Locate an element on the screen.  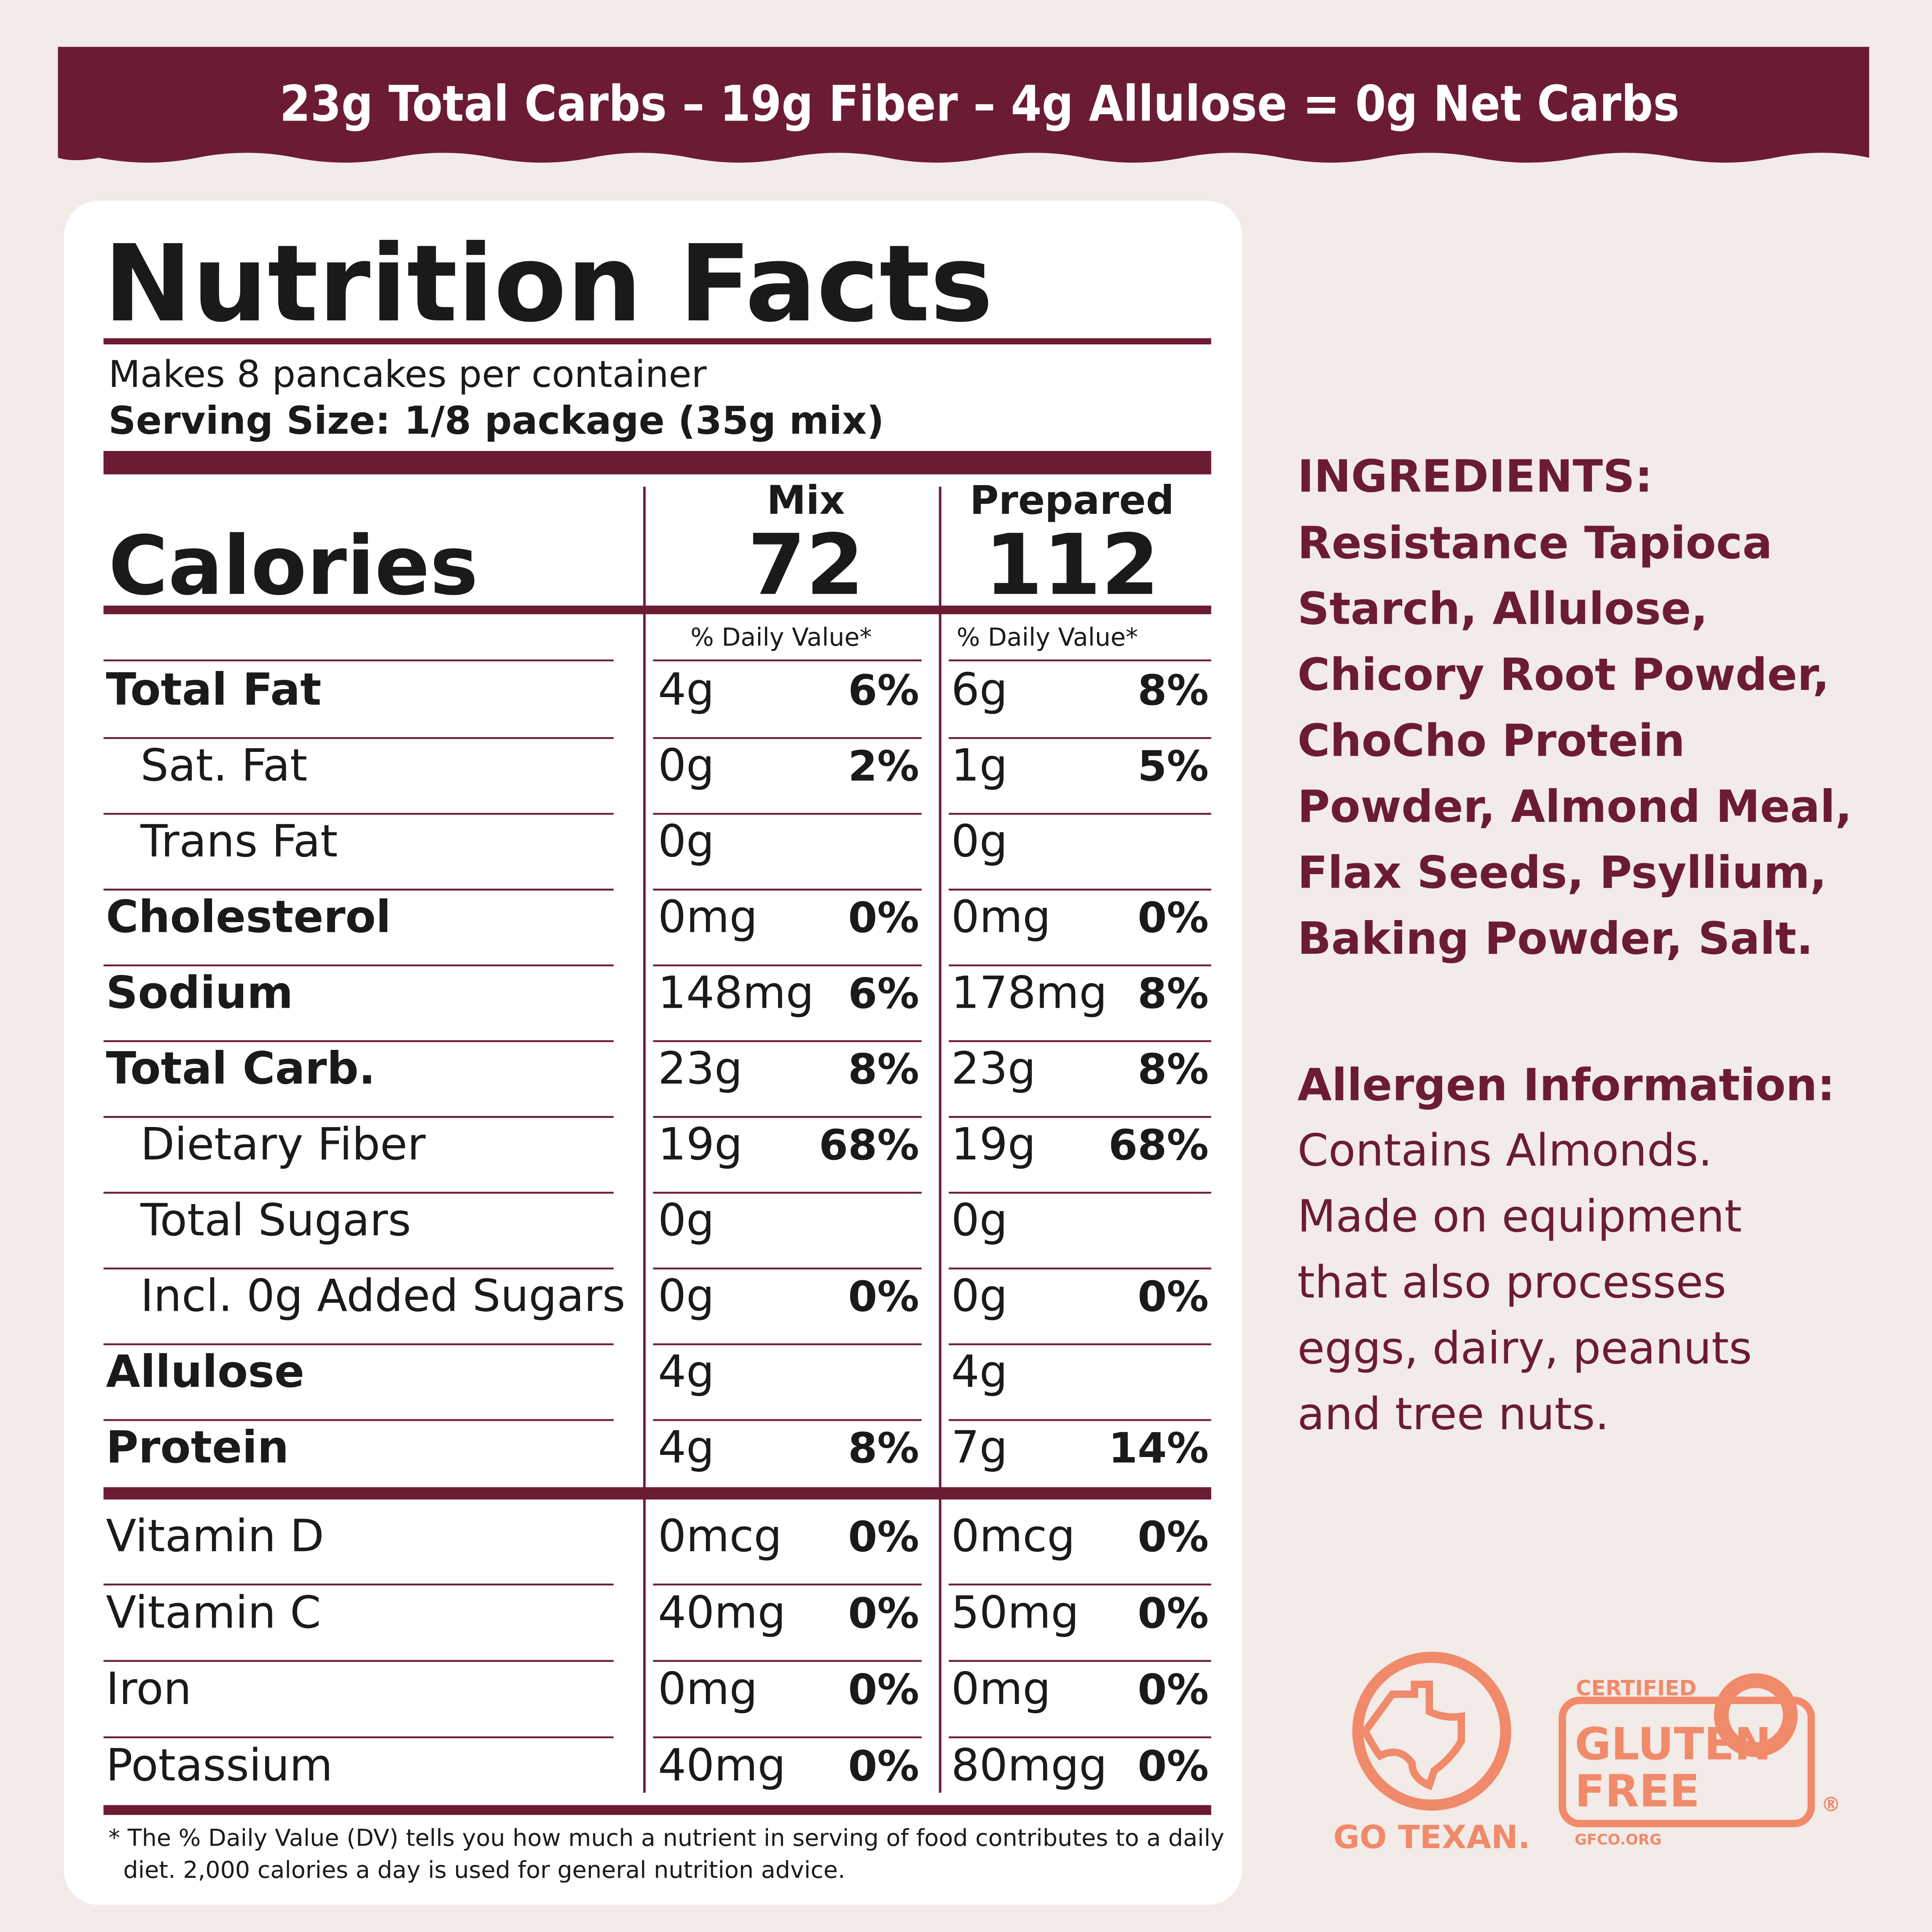
gf-g is located at coordinates (1756, 1715).